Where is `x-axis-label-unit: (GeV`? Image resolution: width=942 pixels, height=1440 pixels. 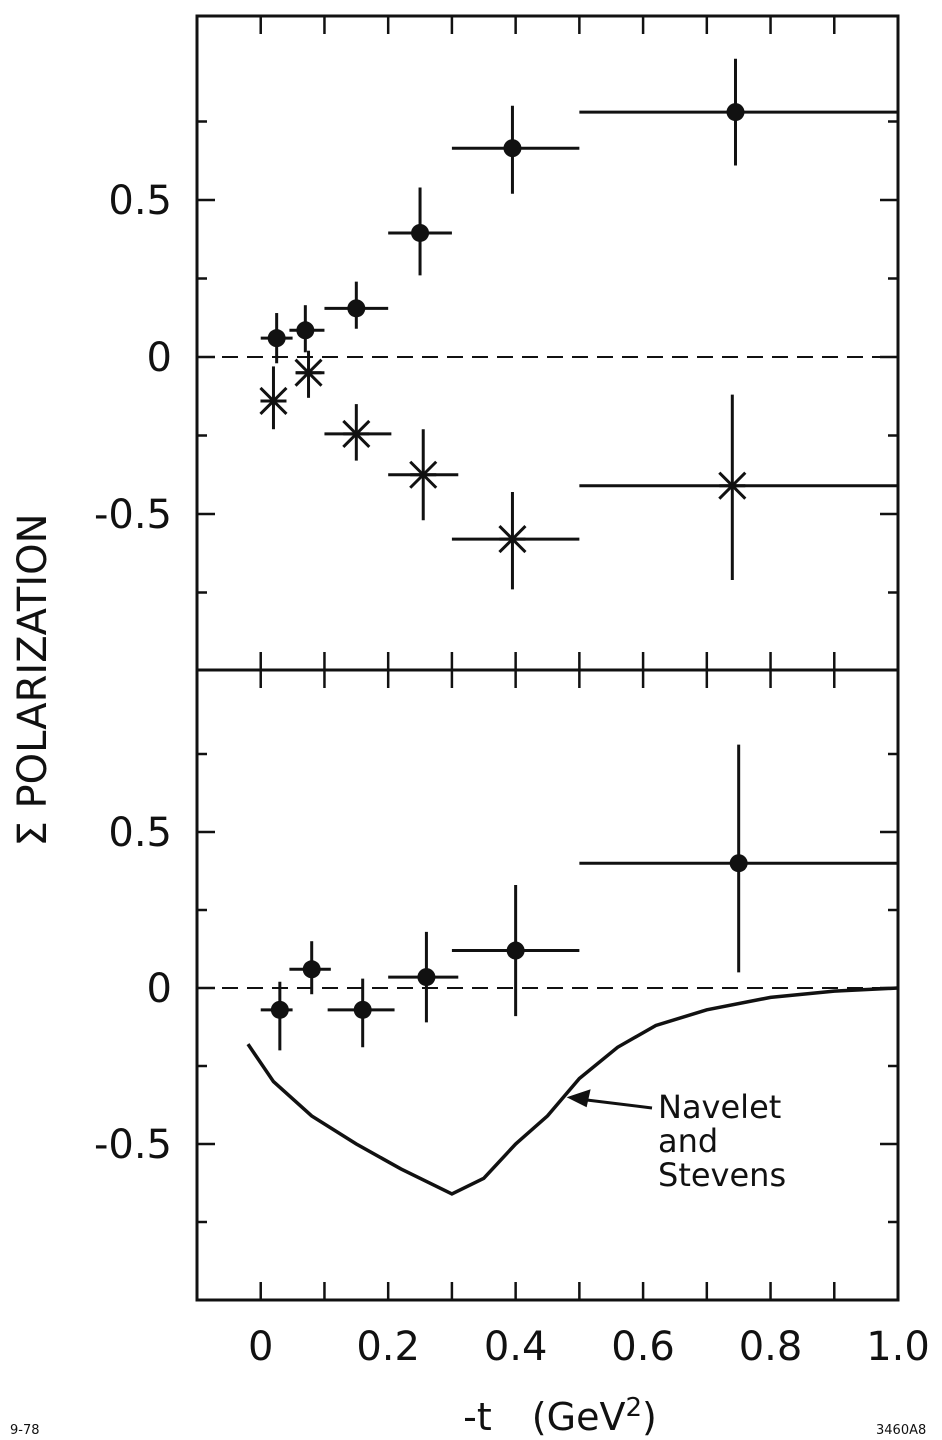
x-axis-label-unit: (GeV is located at coordinates (579, 1417).